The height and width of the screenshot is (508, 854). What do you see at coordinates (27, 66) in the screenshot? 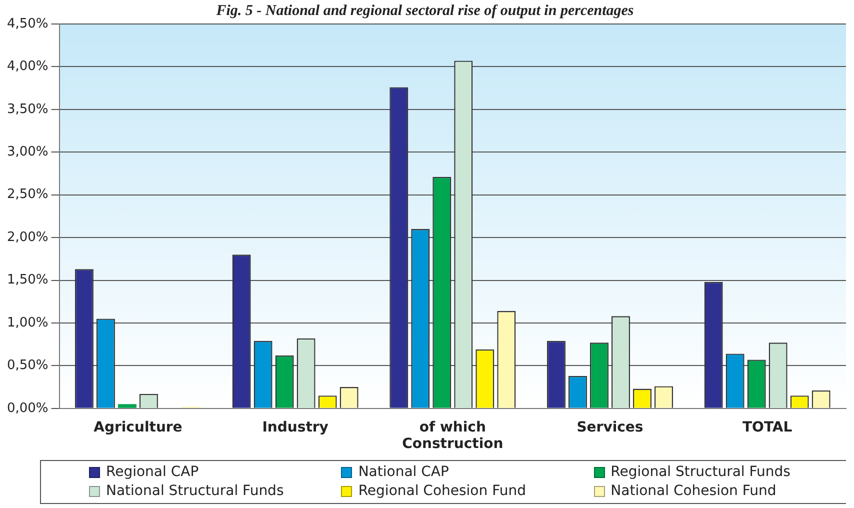
I see `y-tick-label: 4,00%` at bounding box center [27, 66].